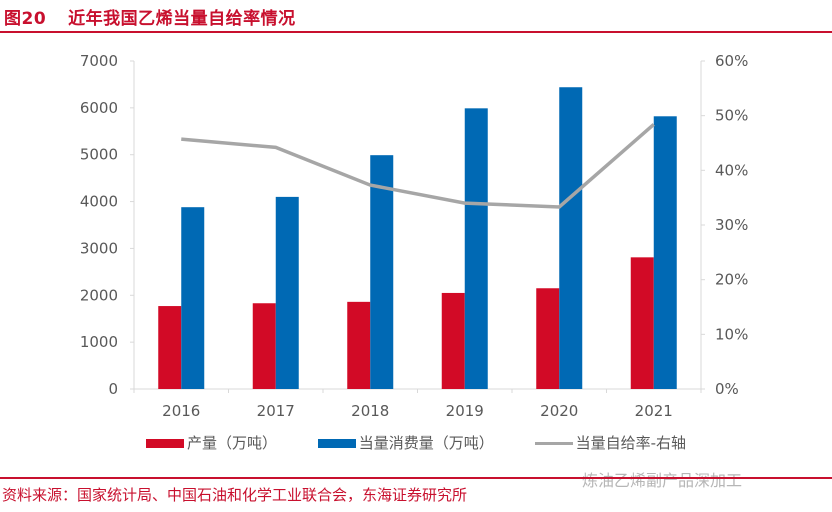  What do you see at coordinates (231, 443) in the screenshot?
I see `legend-label: 产量（万吨）` at bounding box center [231, 443].